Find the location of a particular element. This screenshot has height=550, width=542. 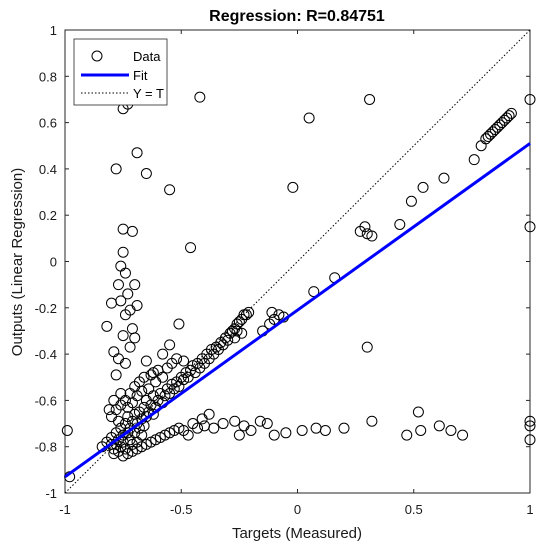

legend-fit-label: Fit is located at coordinates (140, 75).